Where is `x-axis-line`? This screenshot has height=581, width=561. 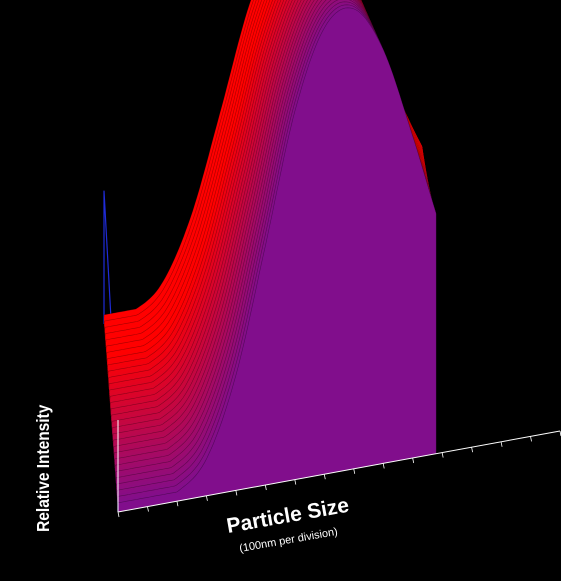 x-axis-line is located at coordinates (339, 471).